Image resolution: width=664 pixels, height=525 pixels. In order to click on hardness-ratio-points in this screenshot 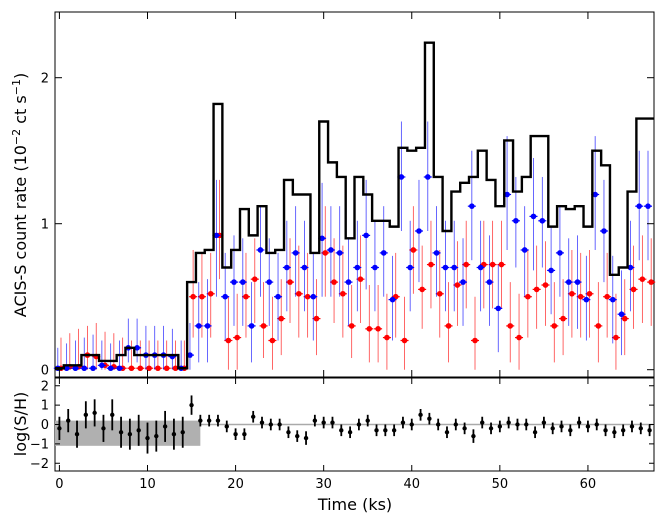, I will do `click(354, 424)`.